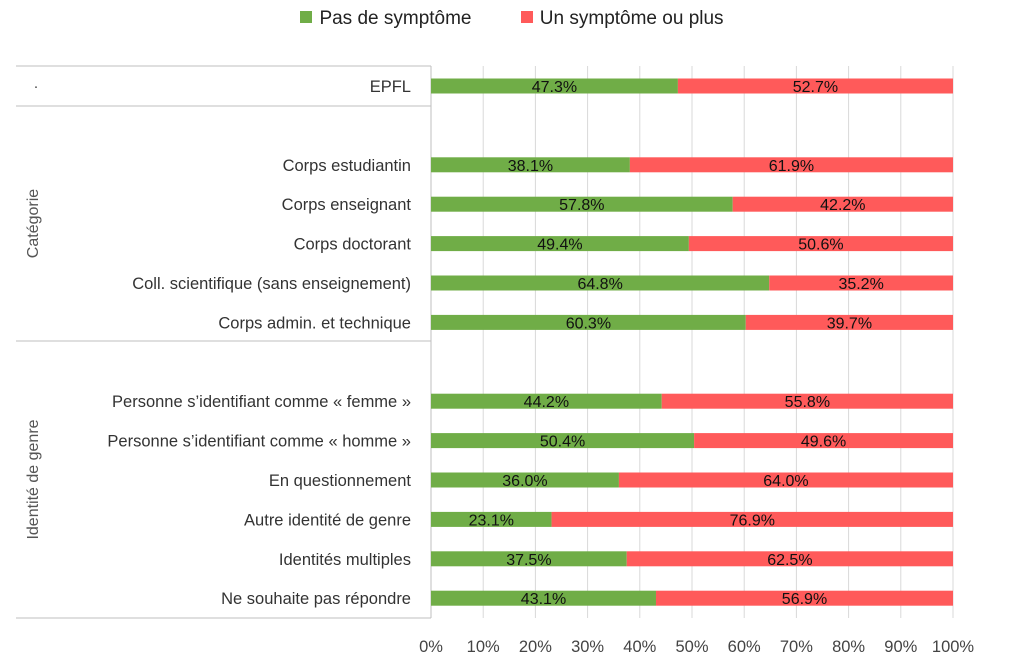 The image size is (1024, 664). Describe the element at coordinates (33, 309) in the screenshot. I see `group-labels: · Catégorie Identité de genre` at that location.